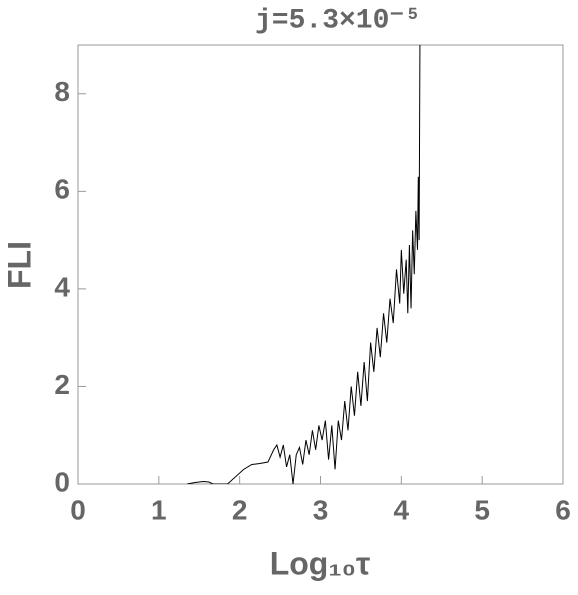  Describe the element at coordinates (338, 20) in the screenshot. I see `chart-title: j=5.3×10⁻⁵` at that location.